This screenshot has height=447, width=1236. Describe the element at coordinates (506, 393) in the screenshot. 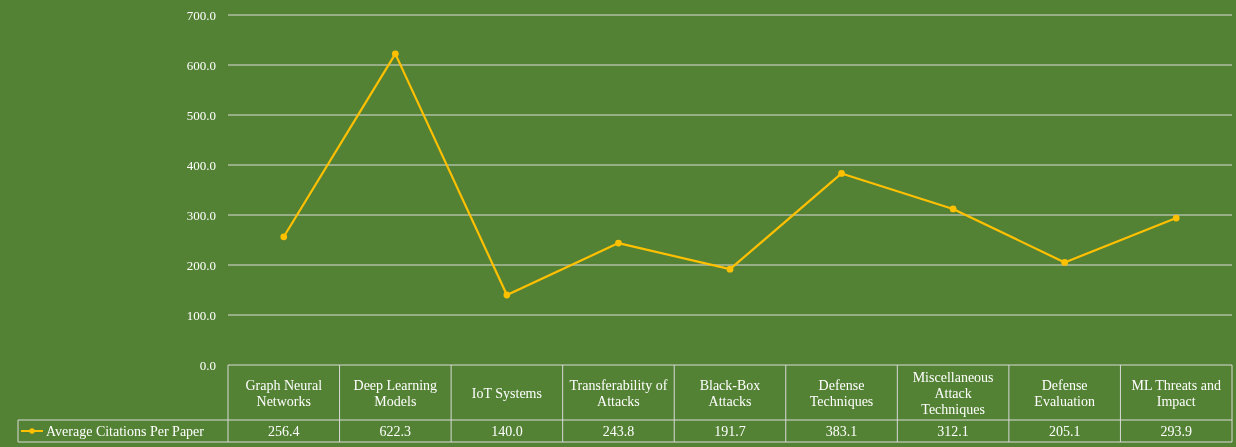

I see `x-tick-label: IoT Systems` at that location.